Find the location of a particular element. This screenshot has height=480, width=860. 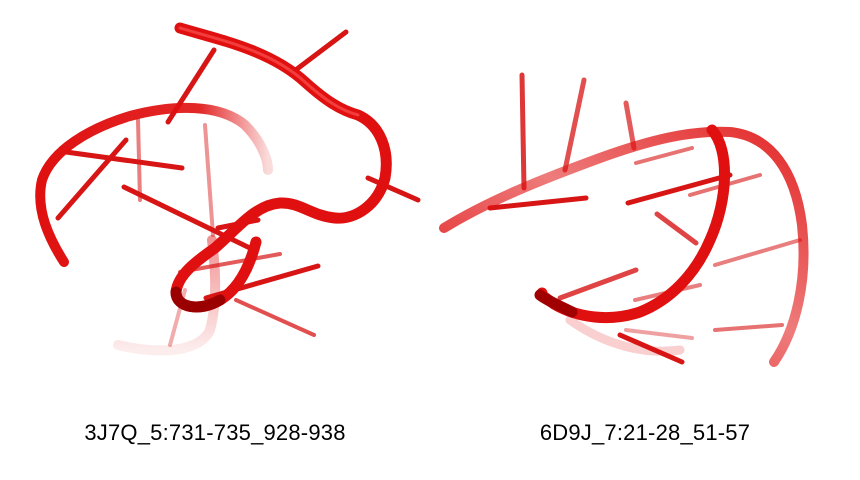

backbone-arc-left is located at coordinates (154, 184).